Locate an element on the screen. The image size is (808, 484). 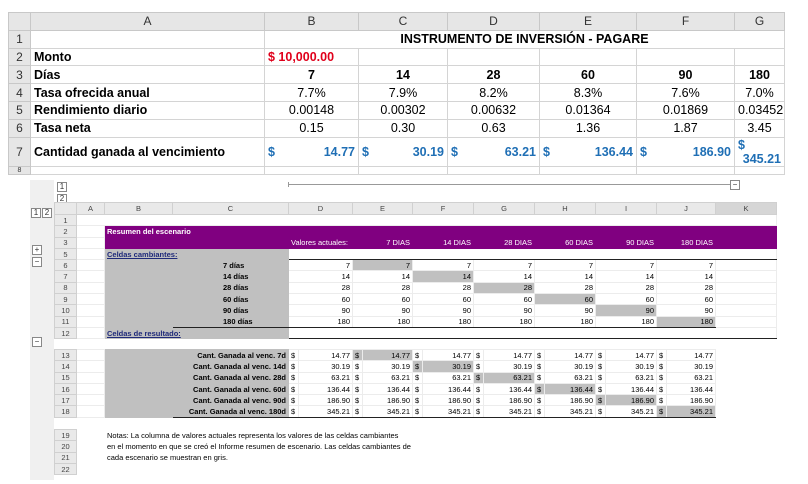
row-outline-level-1-button: 1 is located at coordinates (36, 213).